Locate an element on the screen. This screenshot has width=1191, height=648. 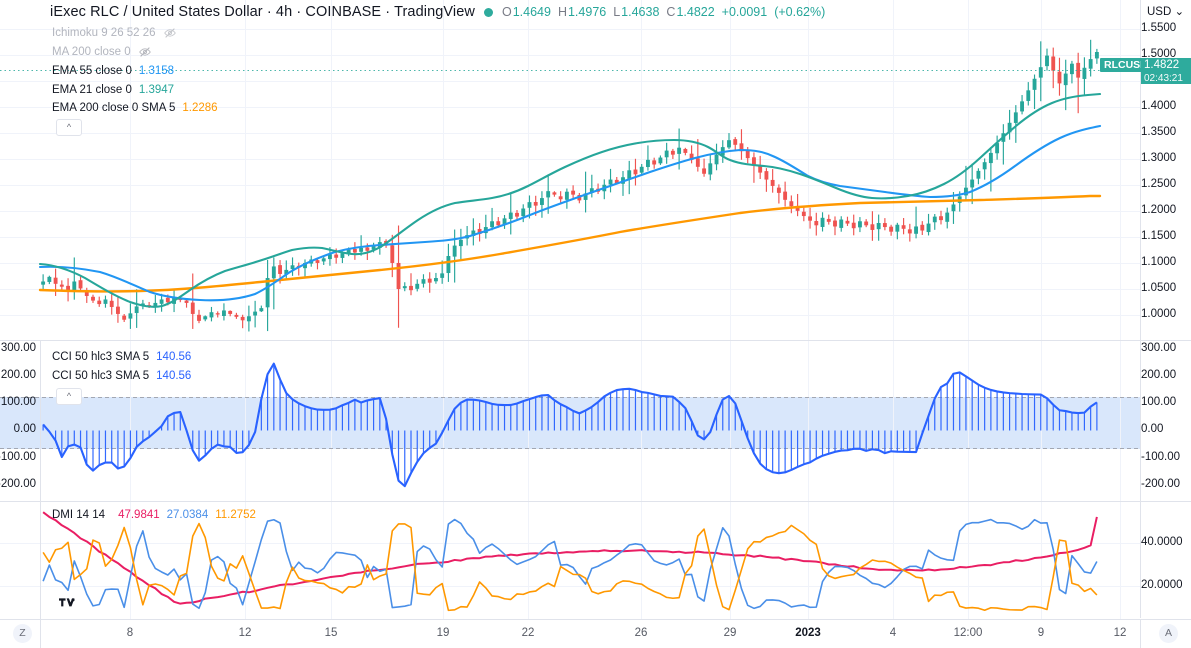
price-scale-label: 1.1500 is located at coordinates (1159, 236).